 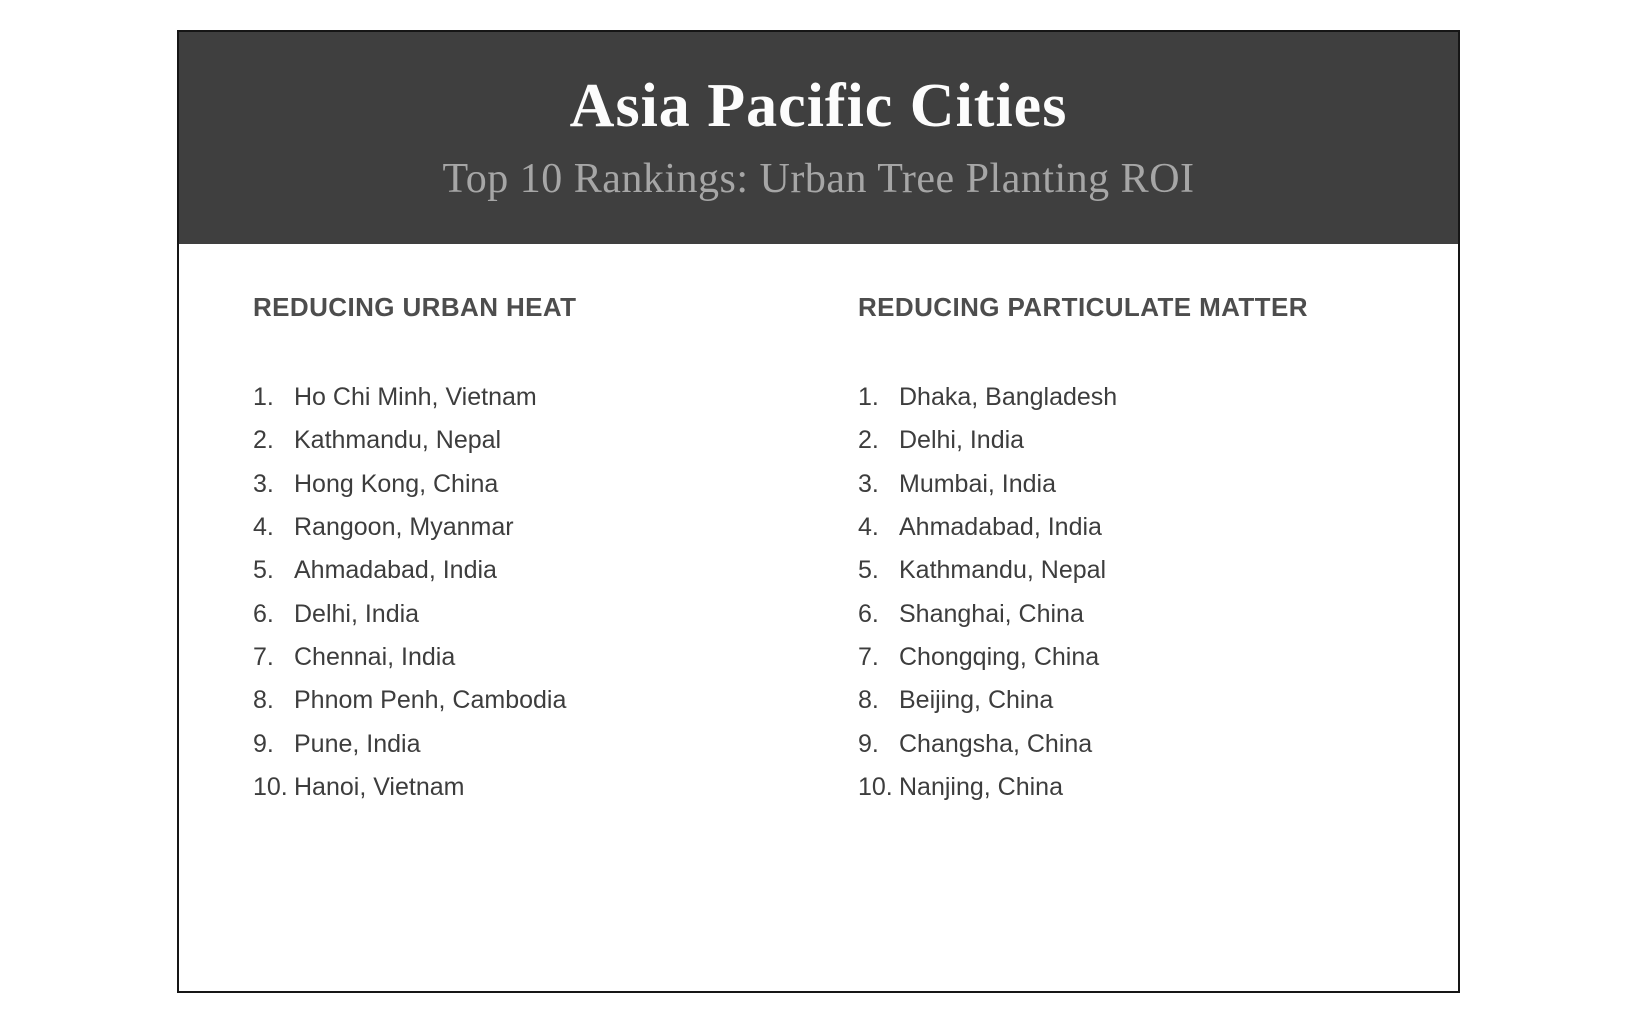 What do you see at coordinates (555, 743) in the screenshot?
I see `list-item: 9. Pune, India` at bounding box center [555, 743].